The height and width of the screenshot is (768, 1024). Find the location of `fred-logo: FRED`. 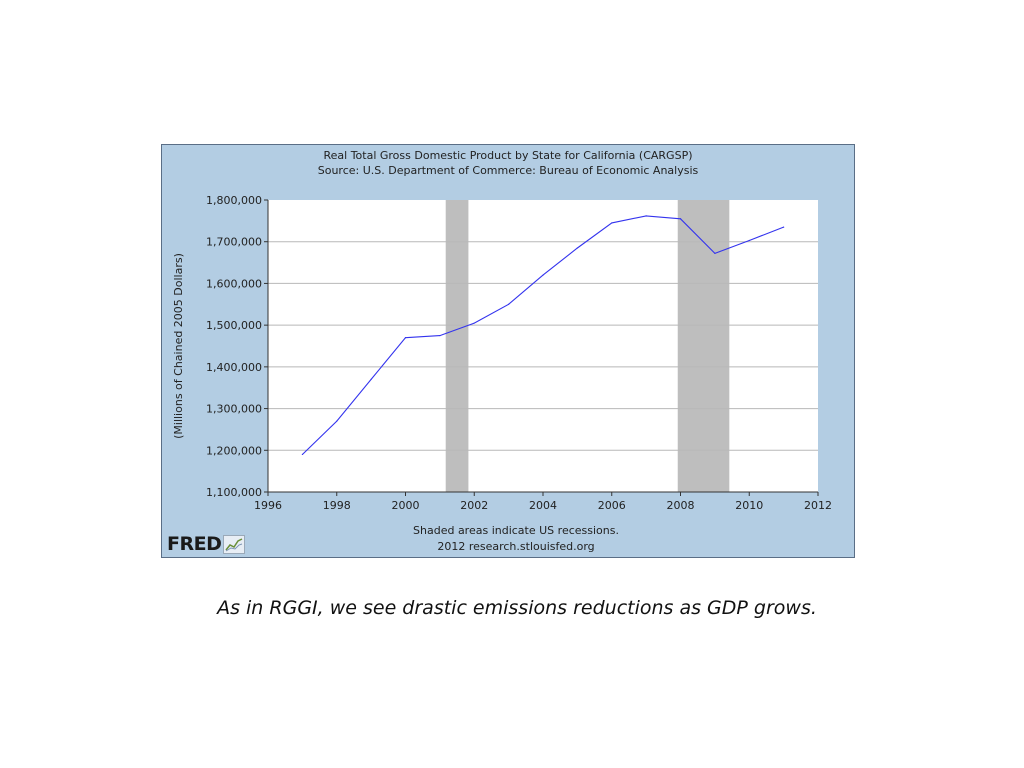

fred-logo: FRED is located at coordinates (206, 544).